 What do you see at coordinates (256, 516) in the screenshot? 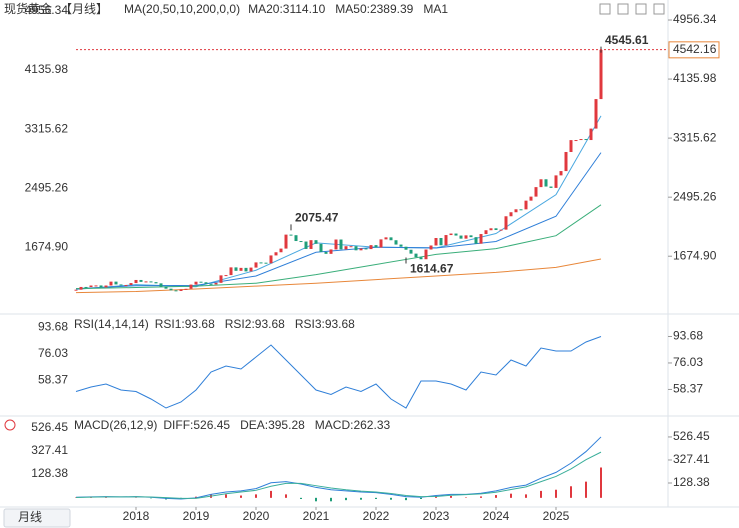
I see `x-tick-label: 2020` at bounding box center [256, 516].